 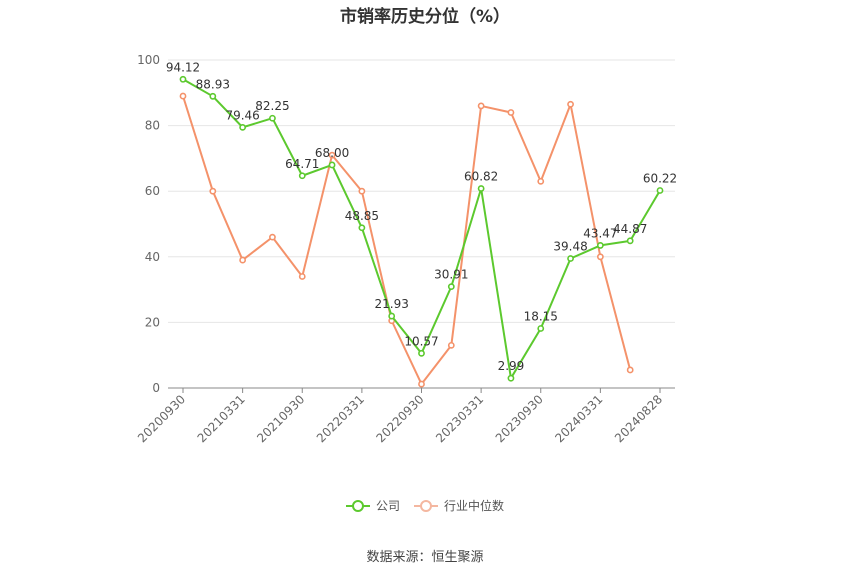 What do you see at coordinates (280, 418) in the screenshot?
I see `x-tick-label: 20210930` at bounding box center [280, 418].